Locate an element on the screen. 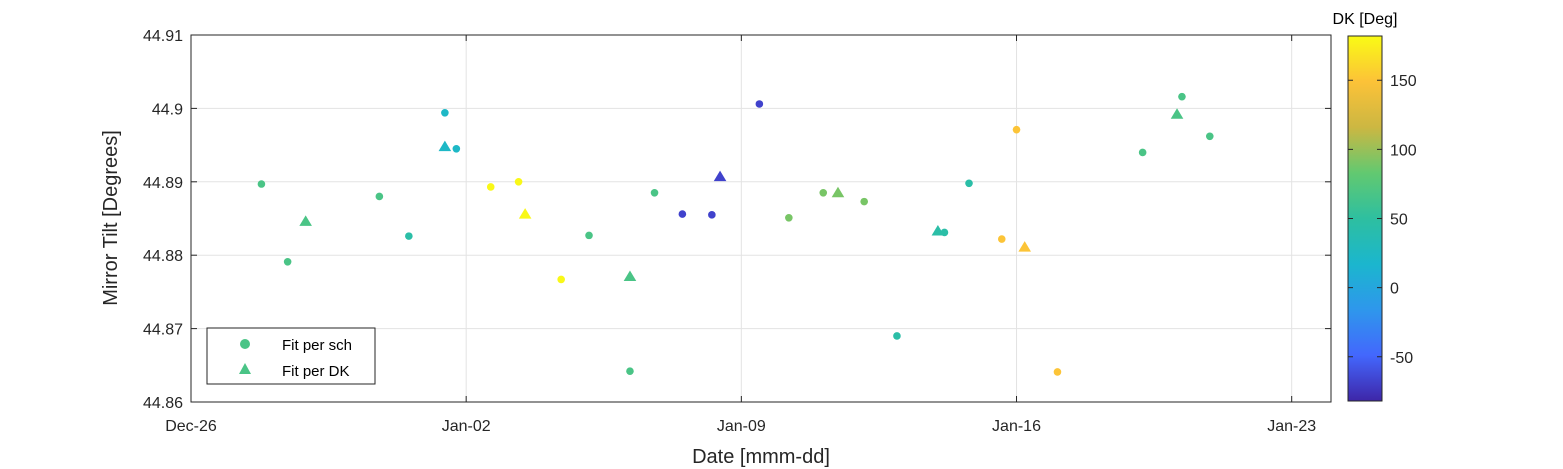 Image resolution: width=1563 pixels, height=469 pixels. y-tick-label: 44.88 is located at coordinates (163, 256).